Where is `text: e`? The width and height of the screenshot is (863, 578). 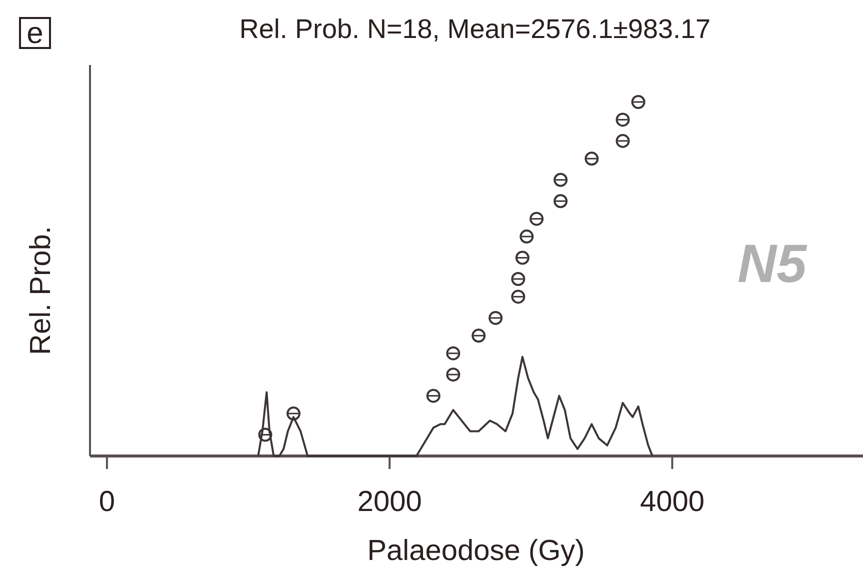
text: e is located at coordinates (35, 33).